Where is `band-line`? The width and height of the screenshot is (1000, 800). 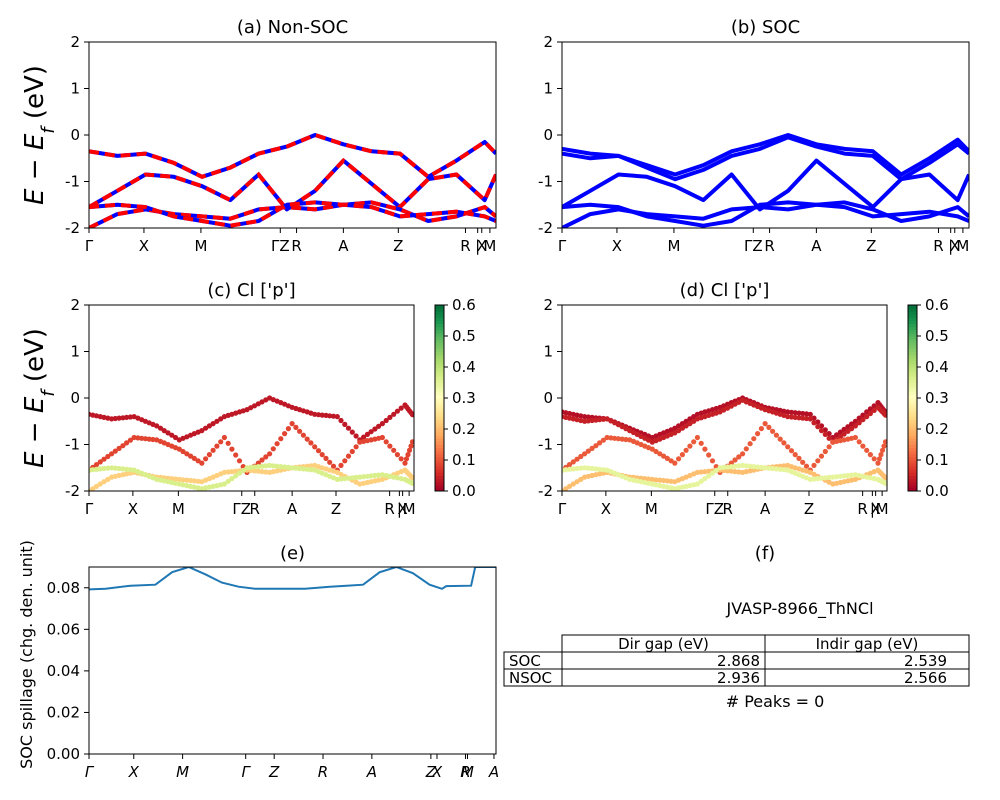
band-line is located at coordinates (765, 158).